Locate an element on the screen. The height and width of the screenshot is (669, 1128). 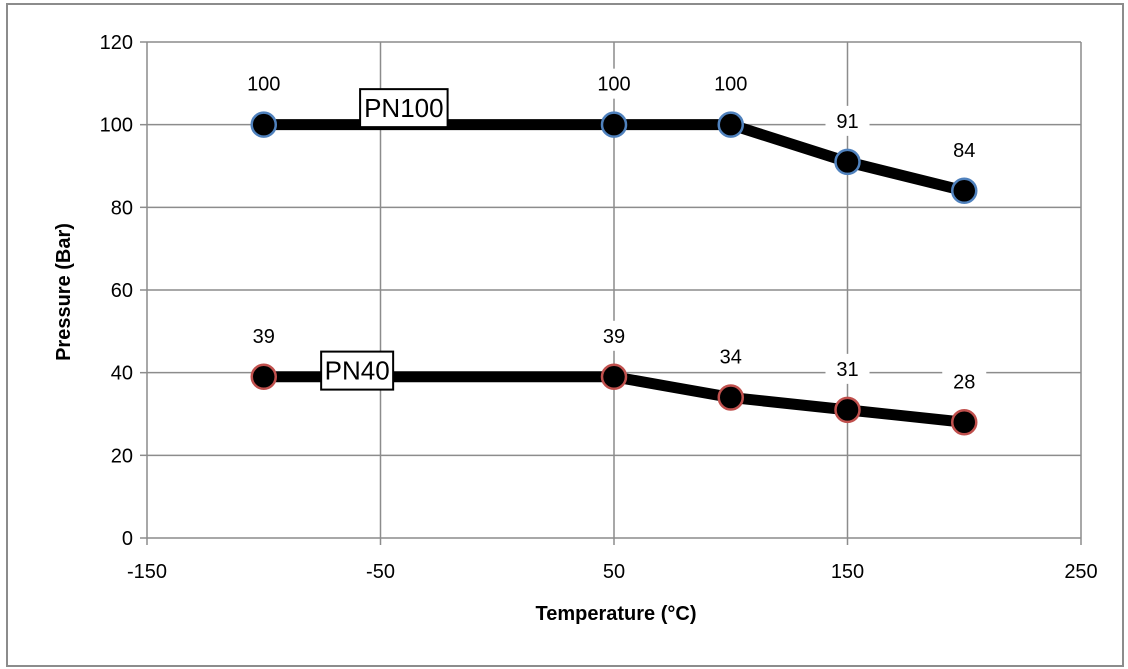
x-tick-label: -50 is located at coordinates (380, 572).